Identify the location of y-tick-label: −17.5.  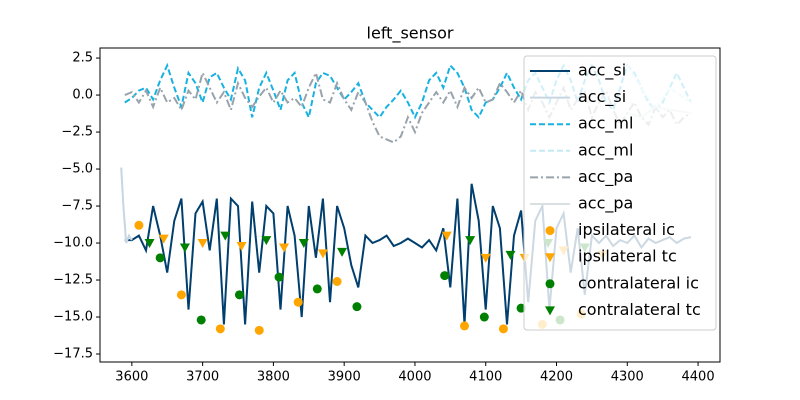
(73, 354).